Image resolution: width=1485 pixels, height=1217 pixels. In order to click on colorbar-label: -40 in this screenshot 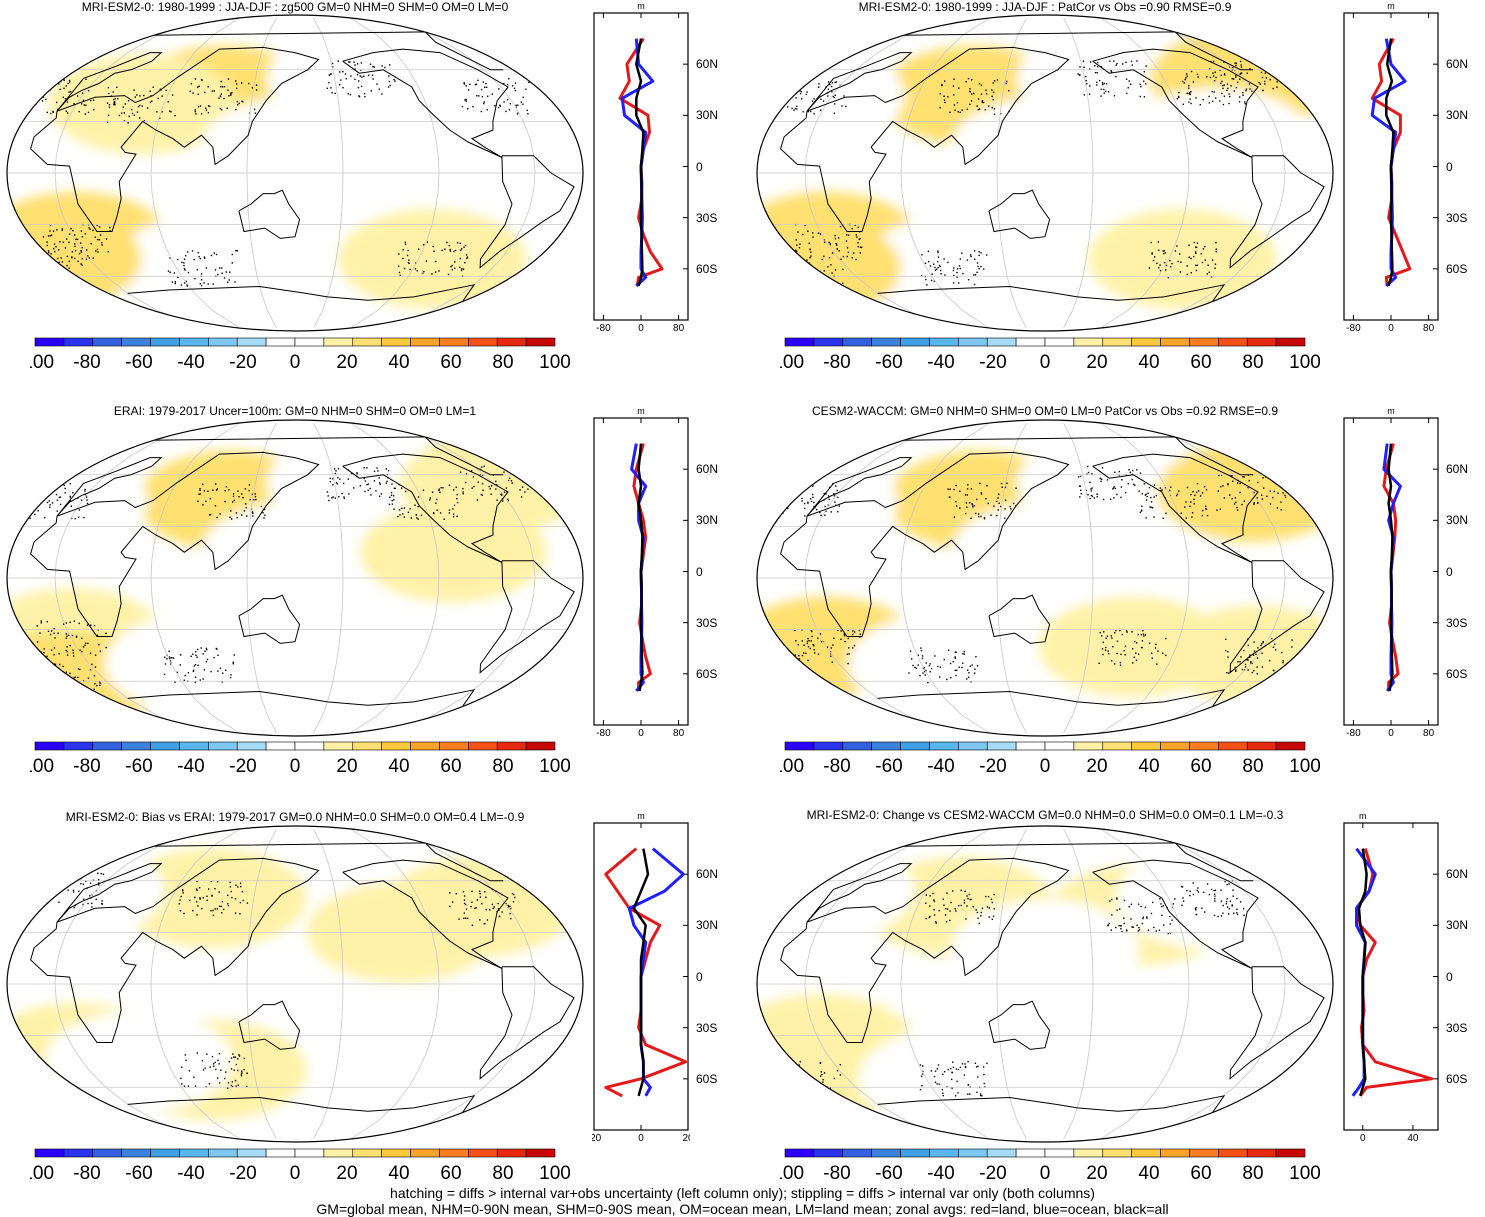, I will do `click(940, 1173)`.